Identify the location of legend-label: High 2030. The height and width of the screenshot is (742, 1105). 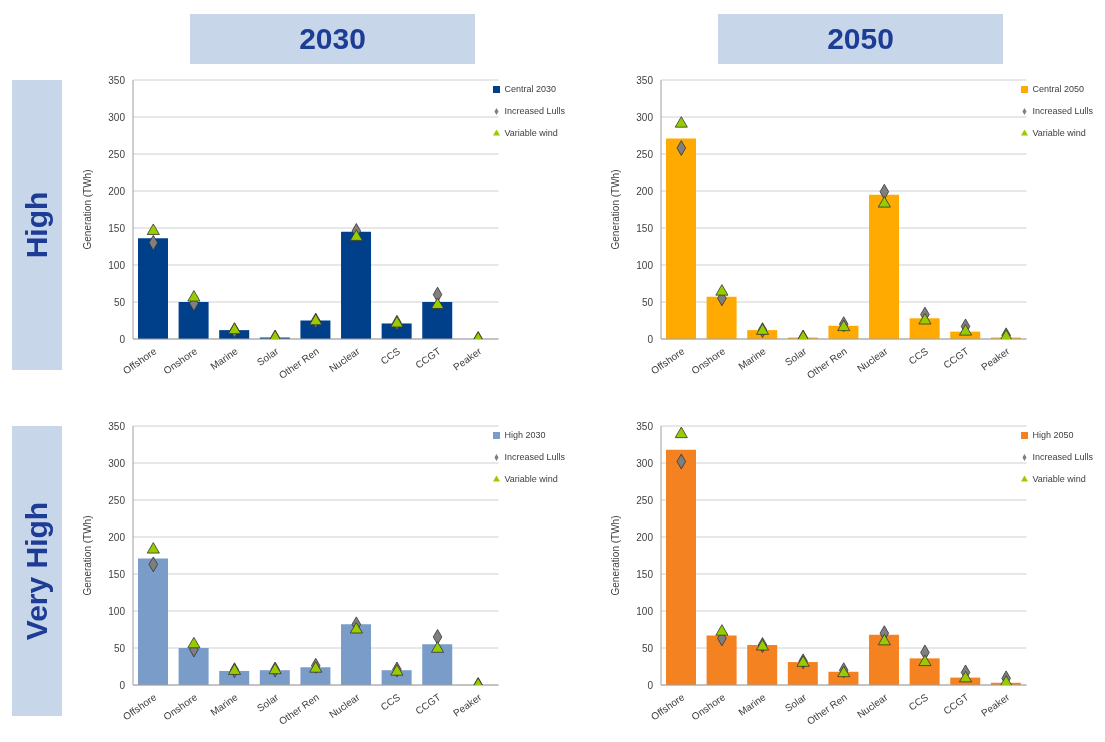
(525, 435).